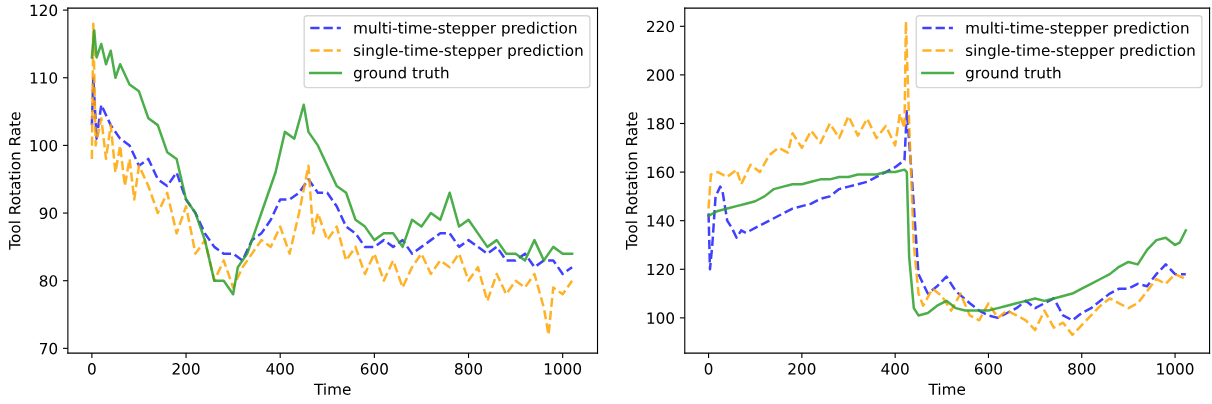 This screenshot has width=1212, height=404. Describe the element at coordinates (947, 242) in the screenshot. I see `line-series` at that location.